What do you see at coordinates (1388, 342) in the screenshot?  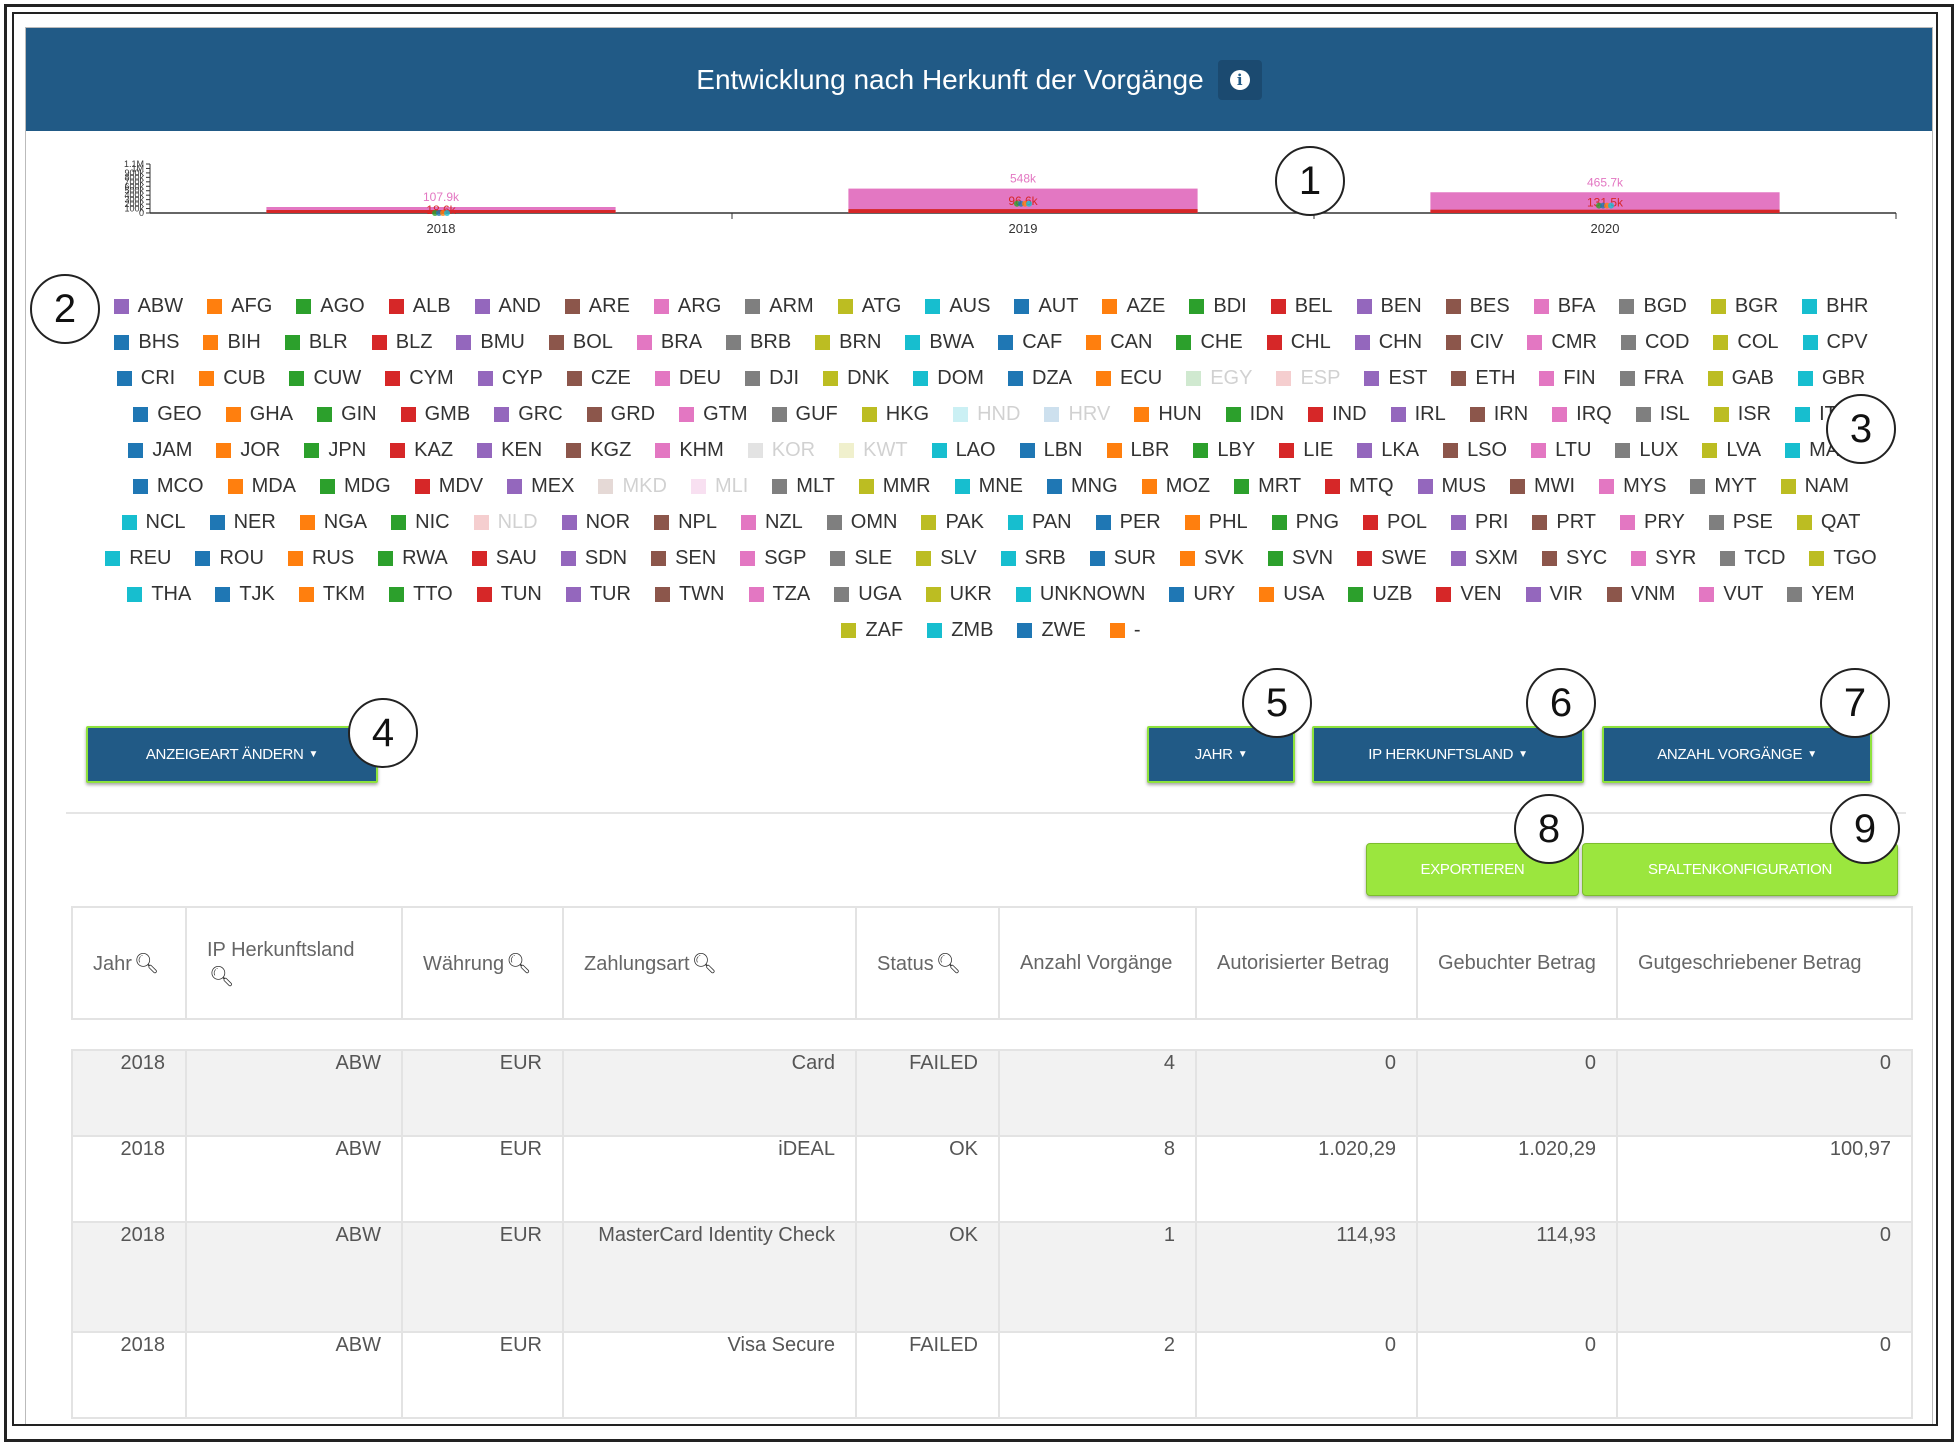 I see `legend-item: CHN` at bounding box center [1388, 342].